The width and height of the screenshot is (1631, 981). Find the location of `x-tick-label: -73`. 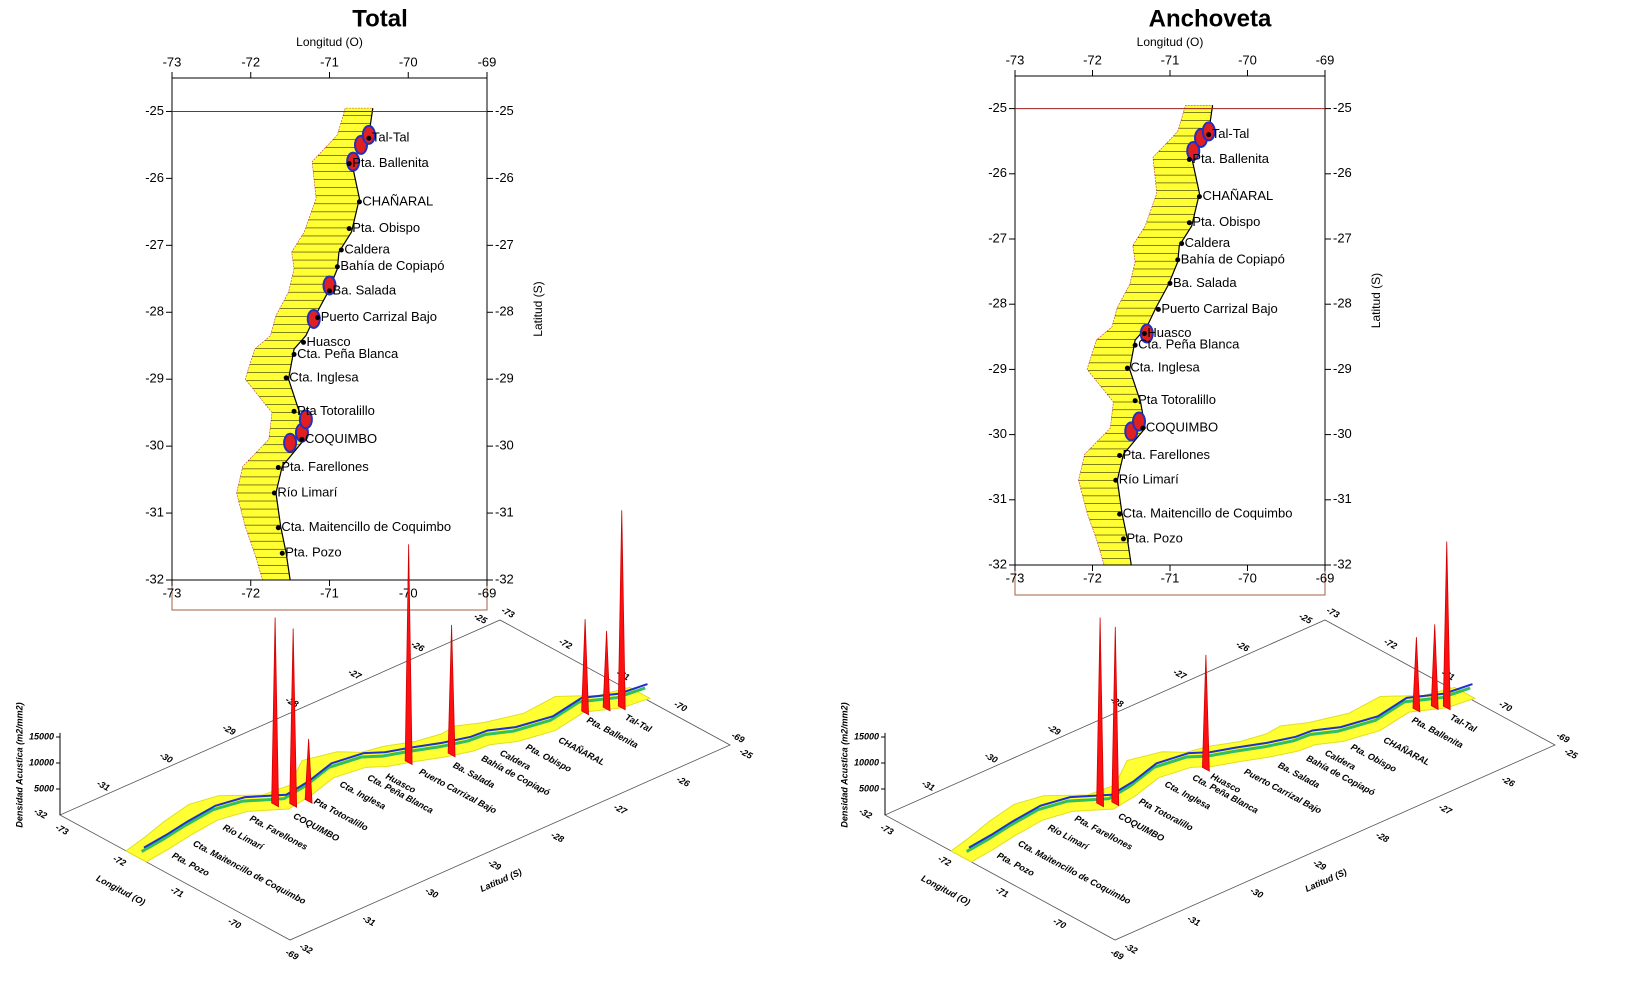

x-tick-label: -73 is located at coordinates (1015, 577).